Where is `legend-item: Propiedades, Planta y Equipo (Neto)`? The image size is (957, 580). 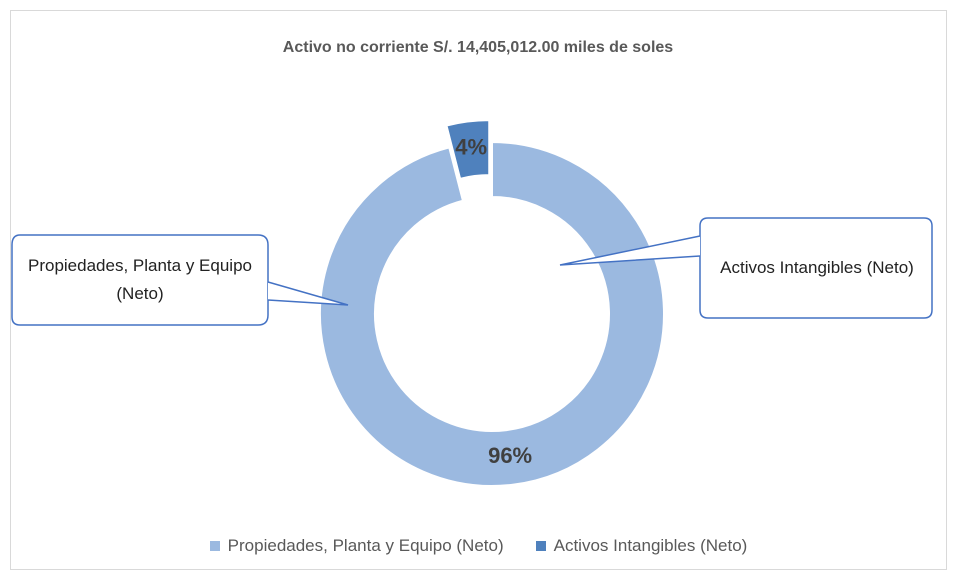
legend-item: Propiedades, Planta y Equipo (Neto) is located at coordinates (356, 546).